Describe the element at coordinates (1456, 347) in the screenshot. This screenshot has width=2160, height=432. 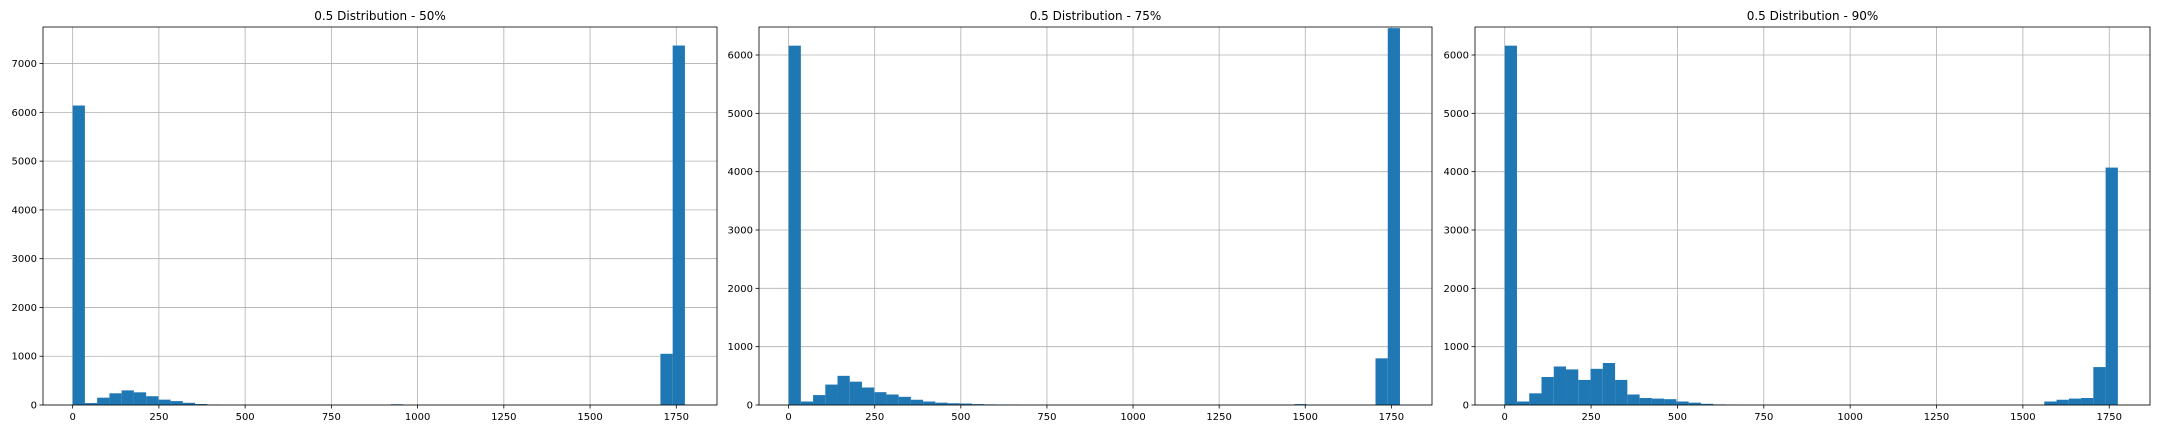
I see `y-tick-label: 1000` at that location.